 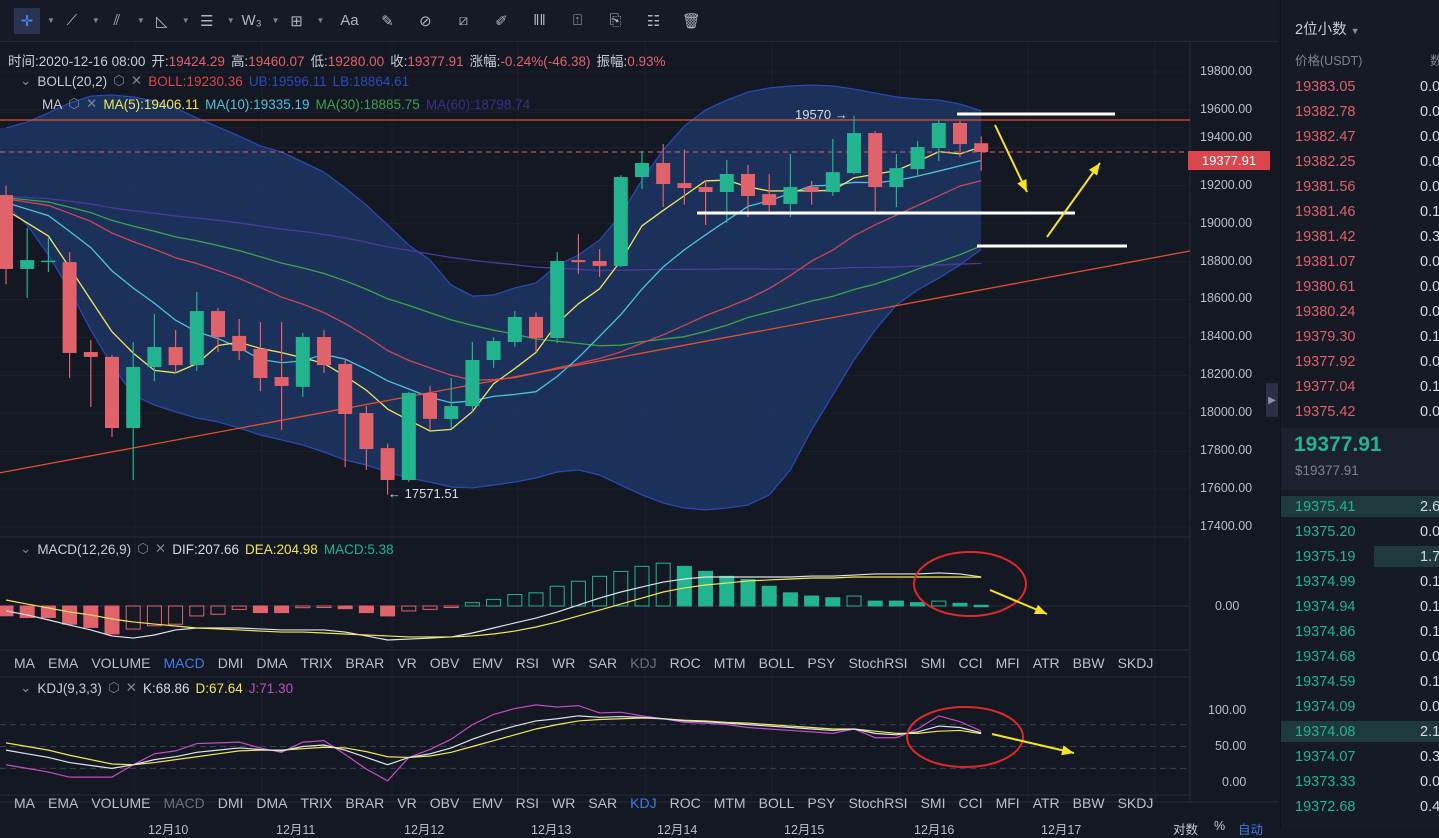 What do you see at coordinates (653, 21) in the screenshot?
I see `notes-tool-button: ☷` at bounding box center [653, 21].